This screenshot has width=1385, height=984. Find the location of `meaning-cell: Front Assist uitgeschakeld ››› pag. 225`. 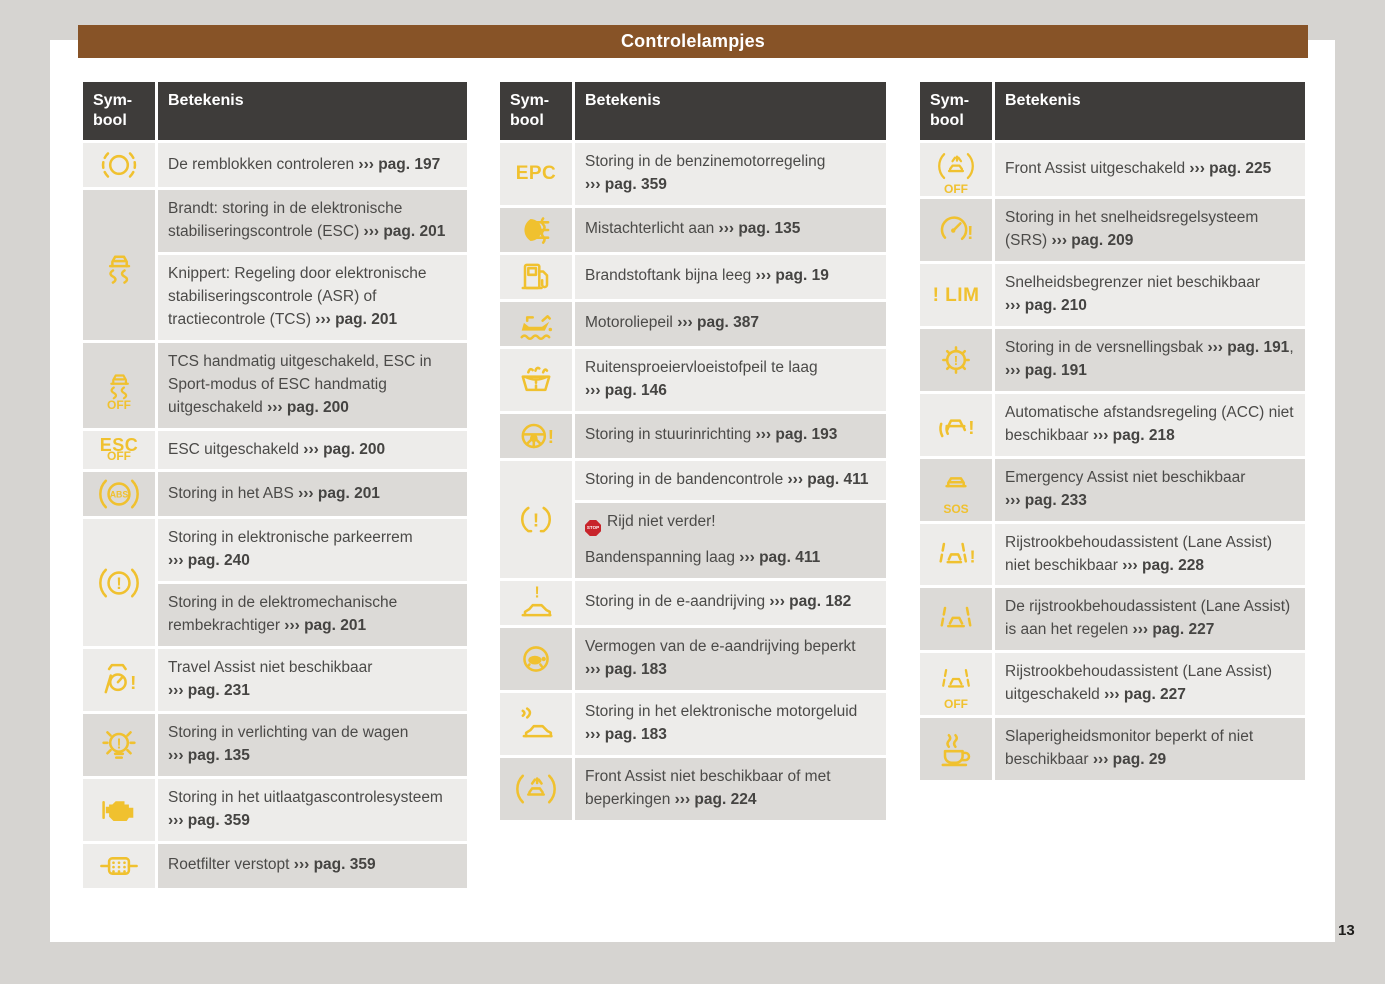

meaning-cell: Front Assist uitgeschakeld ››› pag. 225 is located at coordinates (1150, 170).